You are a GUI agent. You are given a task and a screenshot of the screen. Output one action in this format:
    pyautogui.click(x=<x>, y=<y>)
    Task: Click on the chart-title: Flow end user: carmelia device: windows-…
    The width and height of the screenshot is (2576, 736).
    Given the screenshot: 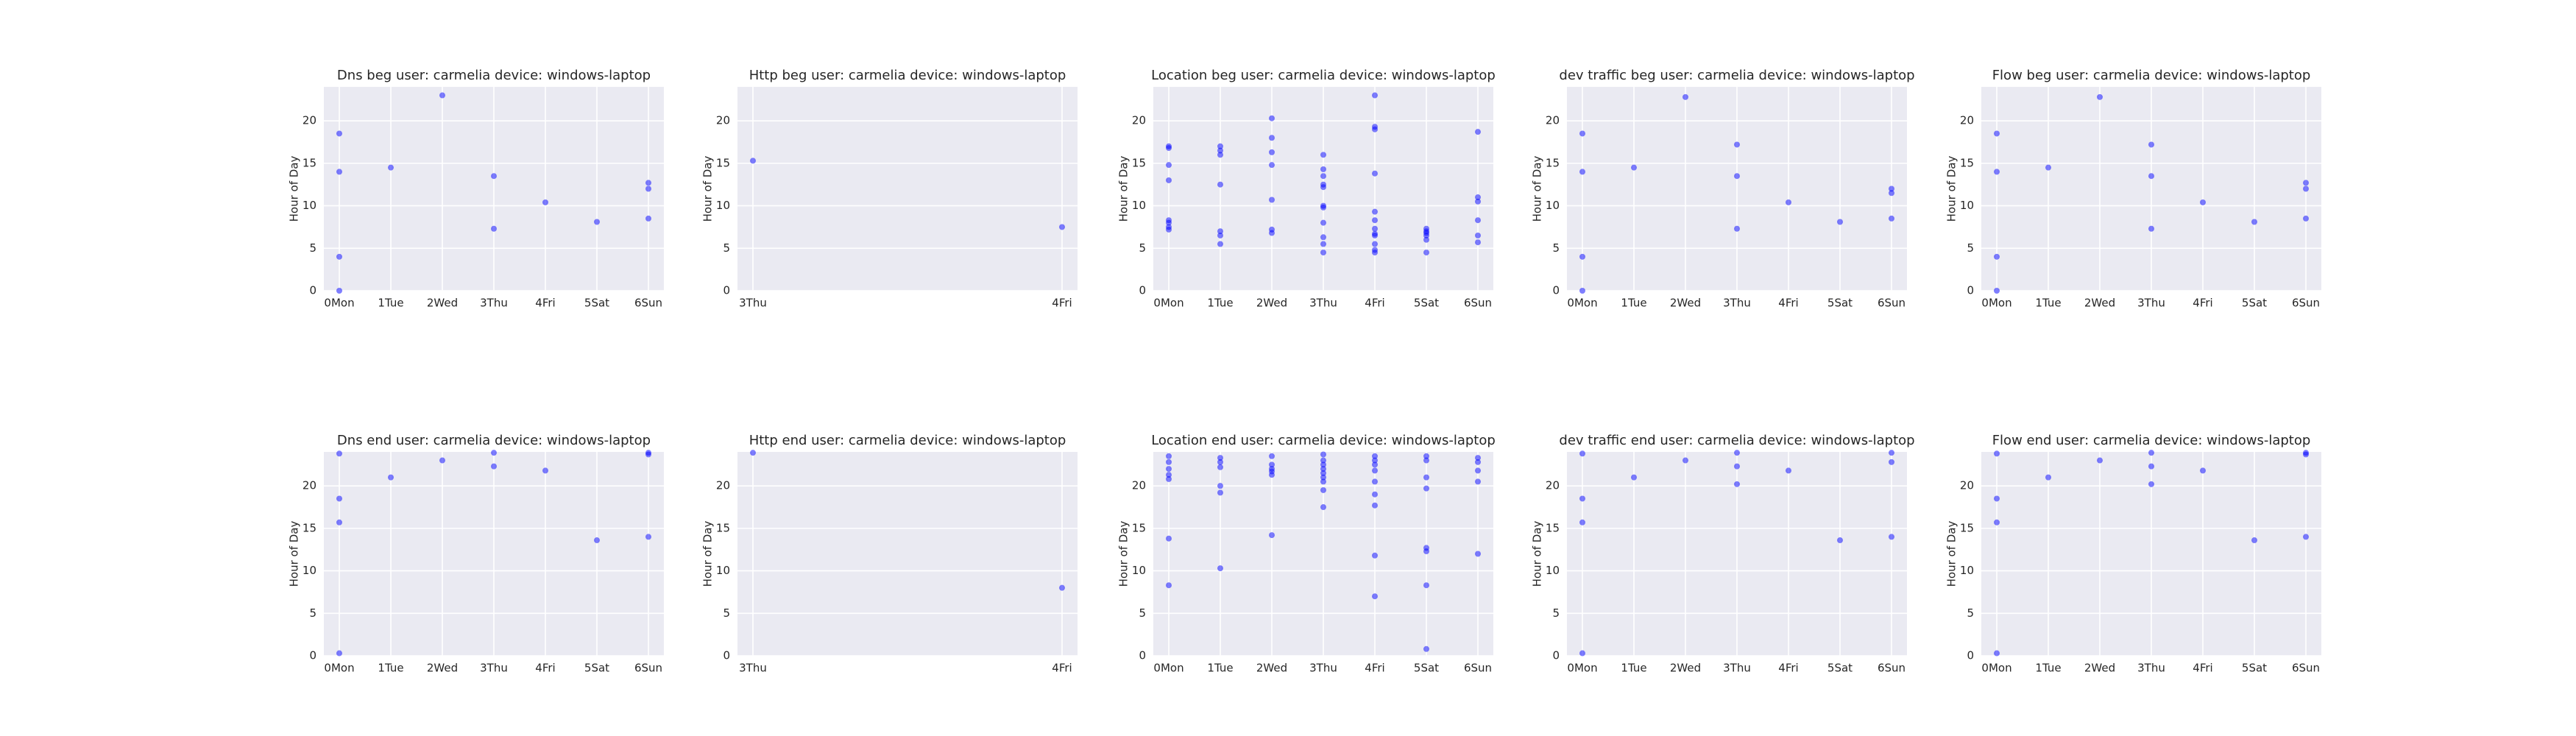 What is the action you would take?
    pyautogui.click(x=2151, y=441)
    